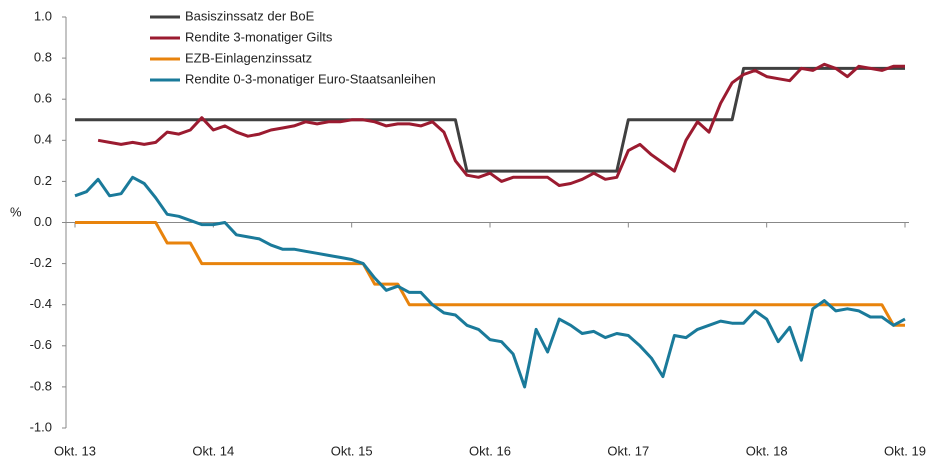 The image size is (943, 474). What do you see at coordinates (490, 450) in the screenshot?
I see `x-tick-label: Okt. 16` at bounding box center [490, 450].